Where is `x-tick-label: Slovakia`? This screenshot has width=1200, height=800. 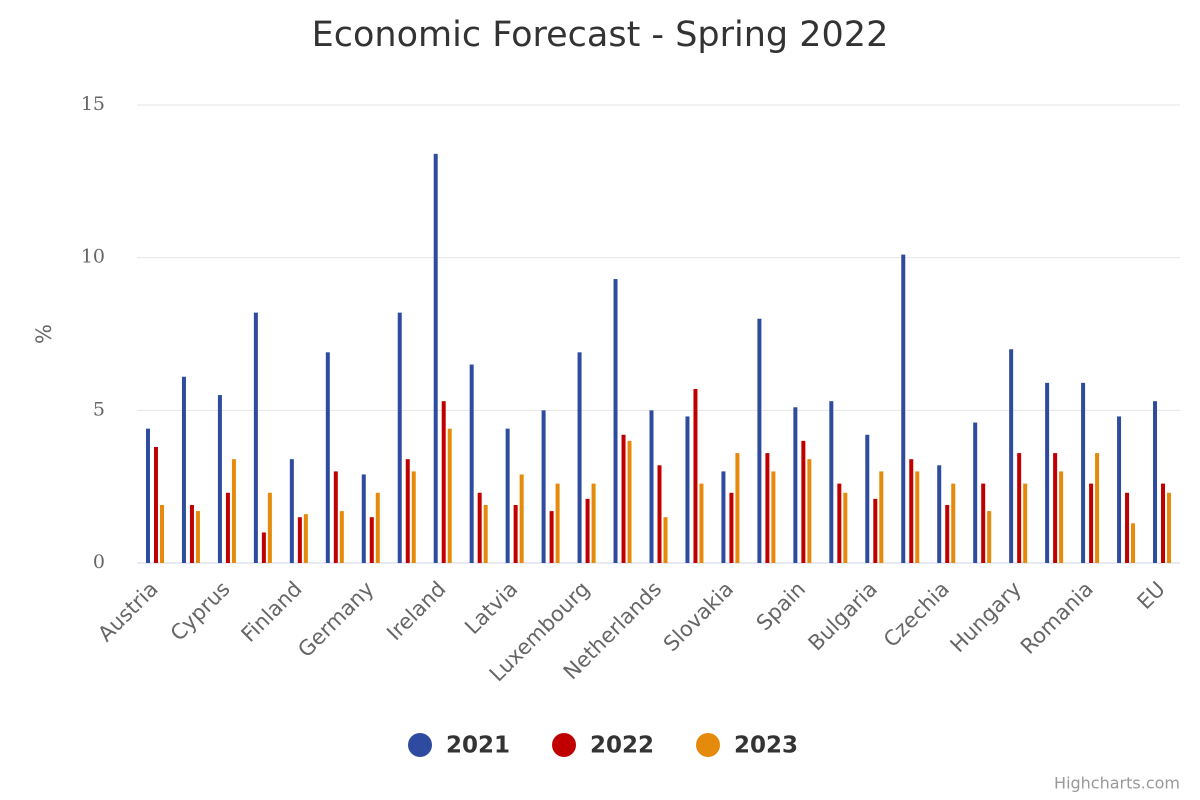
x-tick-label: Slovakia is located at coordinates (698, 616).